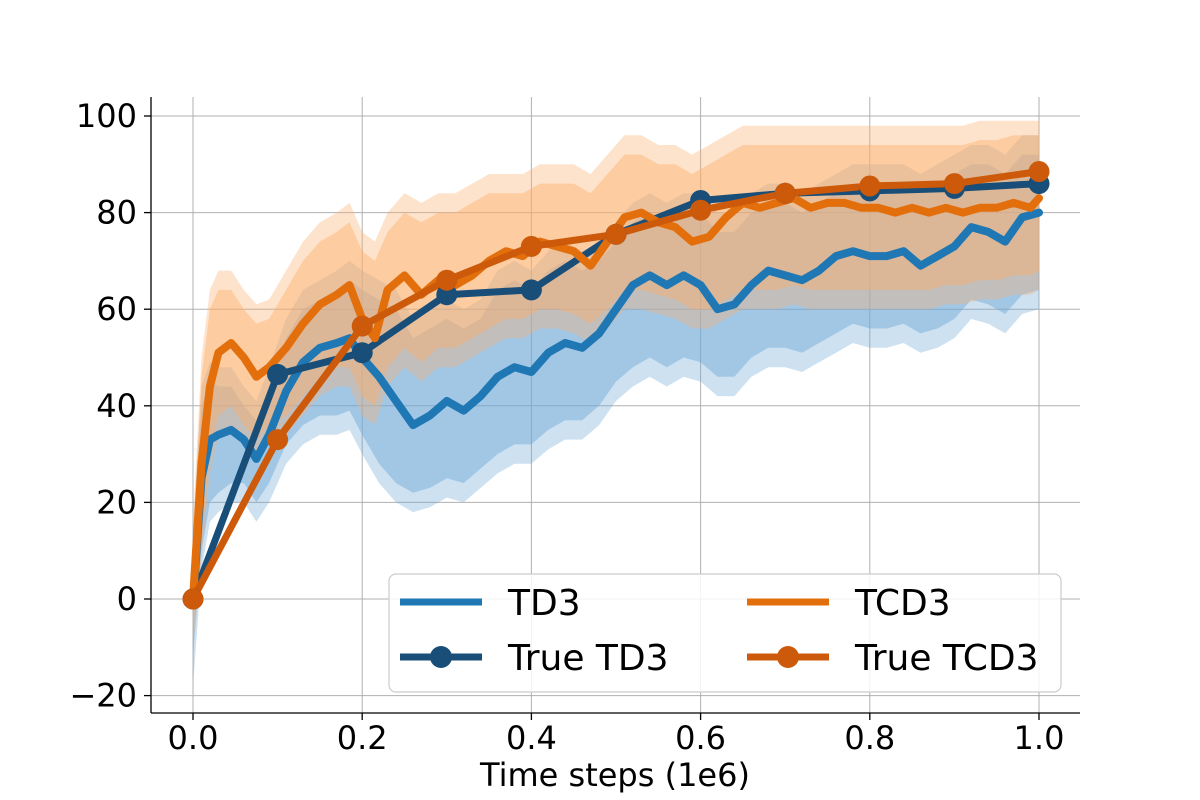  I want to click on legend-label-td3: TD3, so click(544, 603).